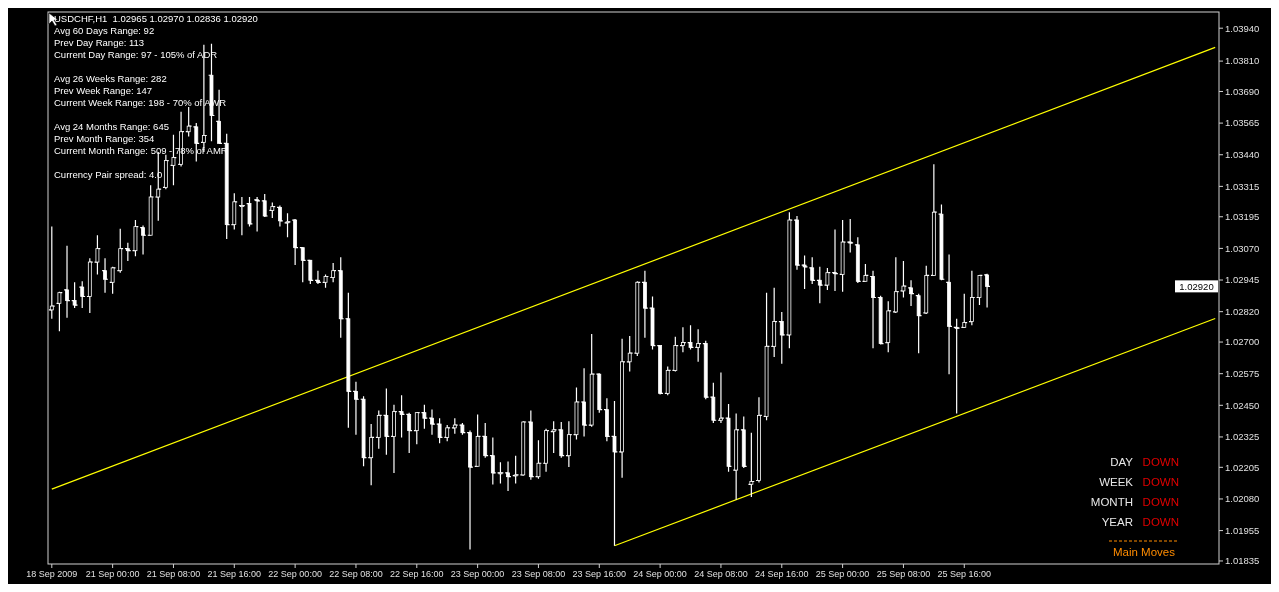 Image resolution: width=1279 pixels, height=592 pixels. What do you see at coordinates (1196, 286) in the screenshot?
I see `annotation: 1.02920` at bounding box center [1196, 286].